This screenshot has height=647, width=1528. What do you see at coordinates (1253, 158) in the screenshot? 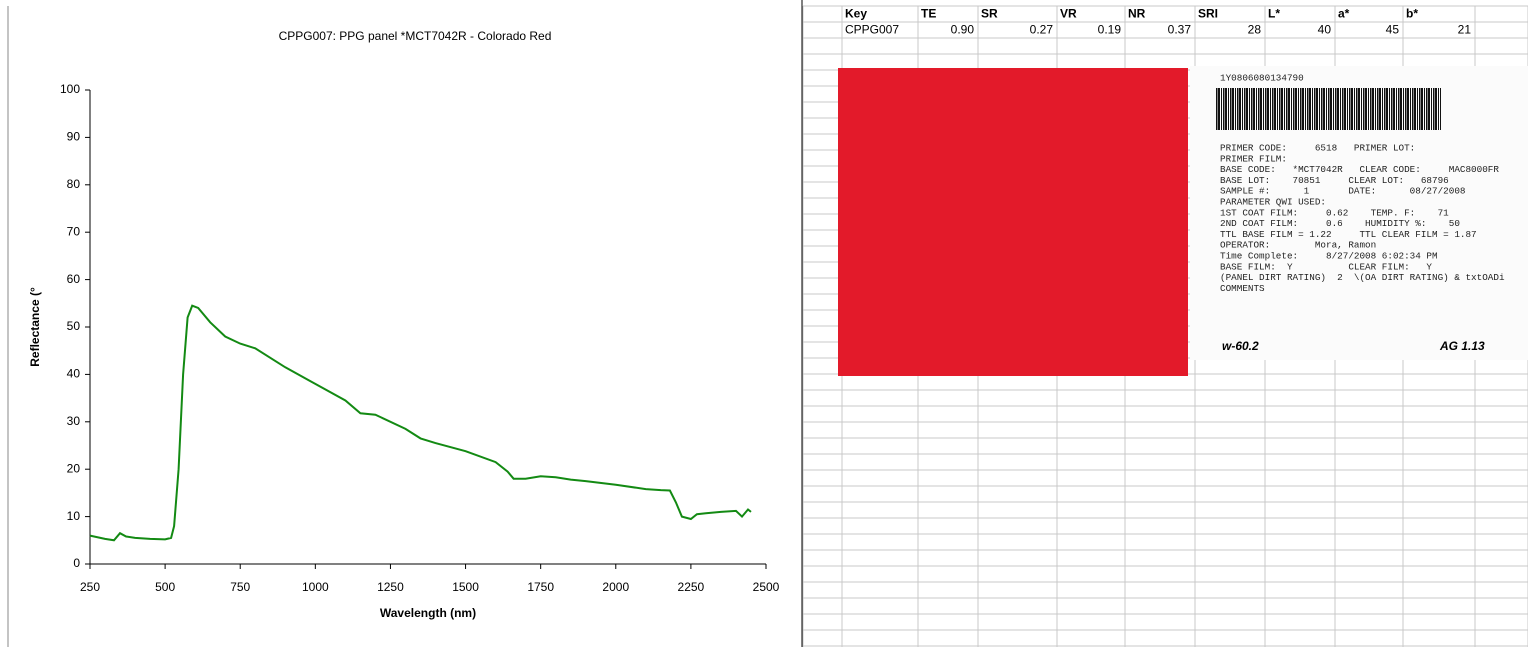
I see `label-line: PRIMER FILM:` at bounding box center [1253, 158].